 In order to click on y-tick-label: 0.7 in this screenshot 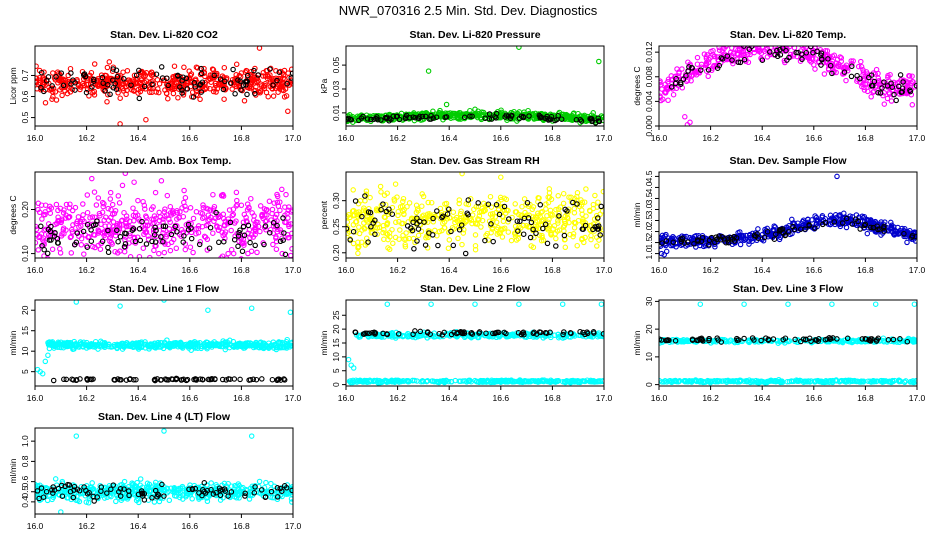, I will do `click(25, 75)`.